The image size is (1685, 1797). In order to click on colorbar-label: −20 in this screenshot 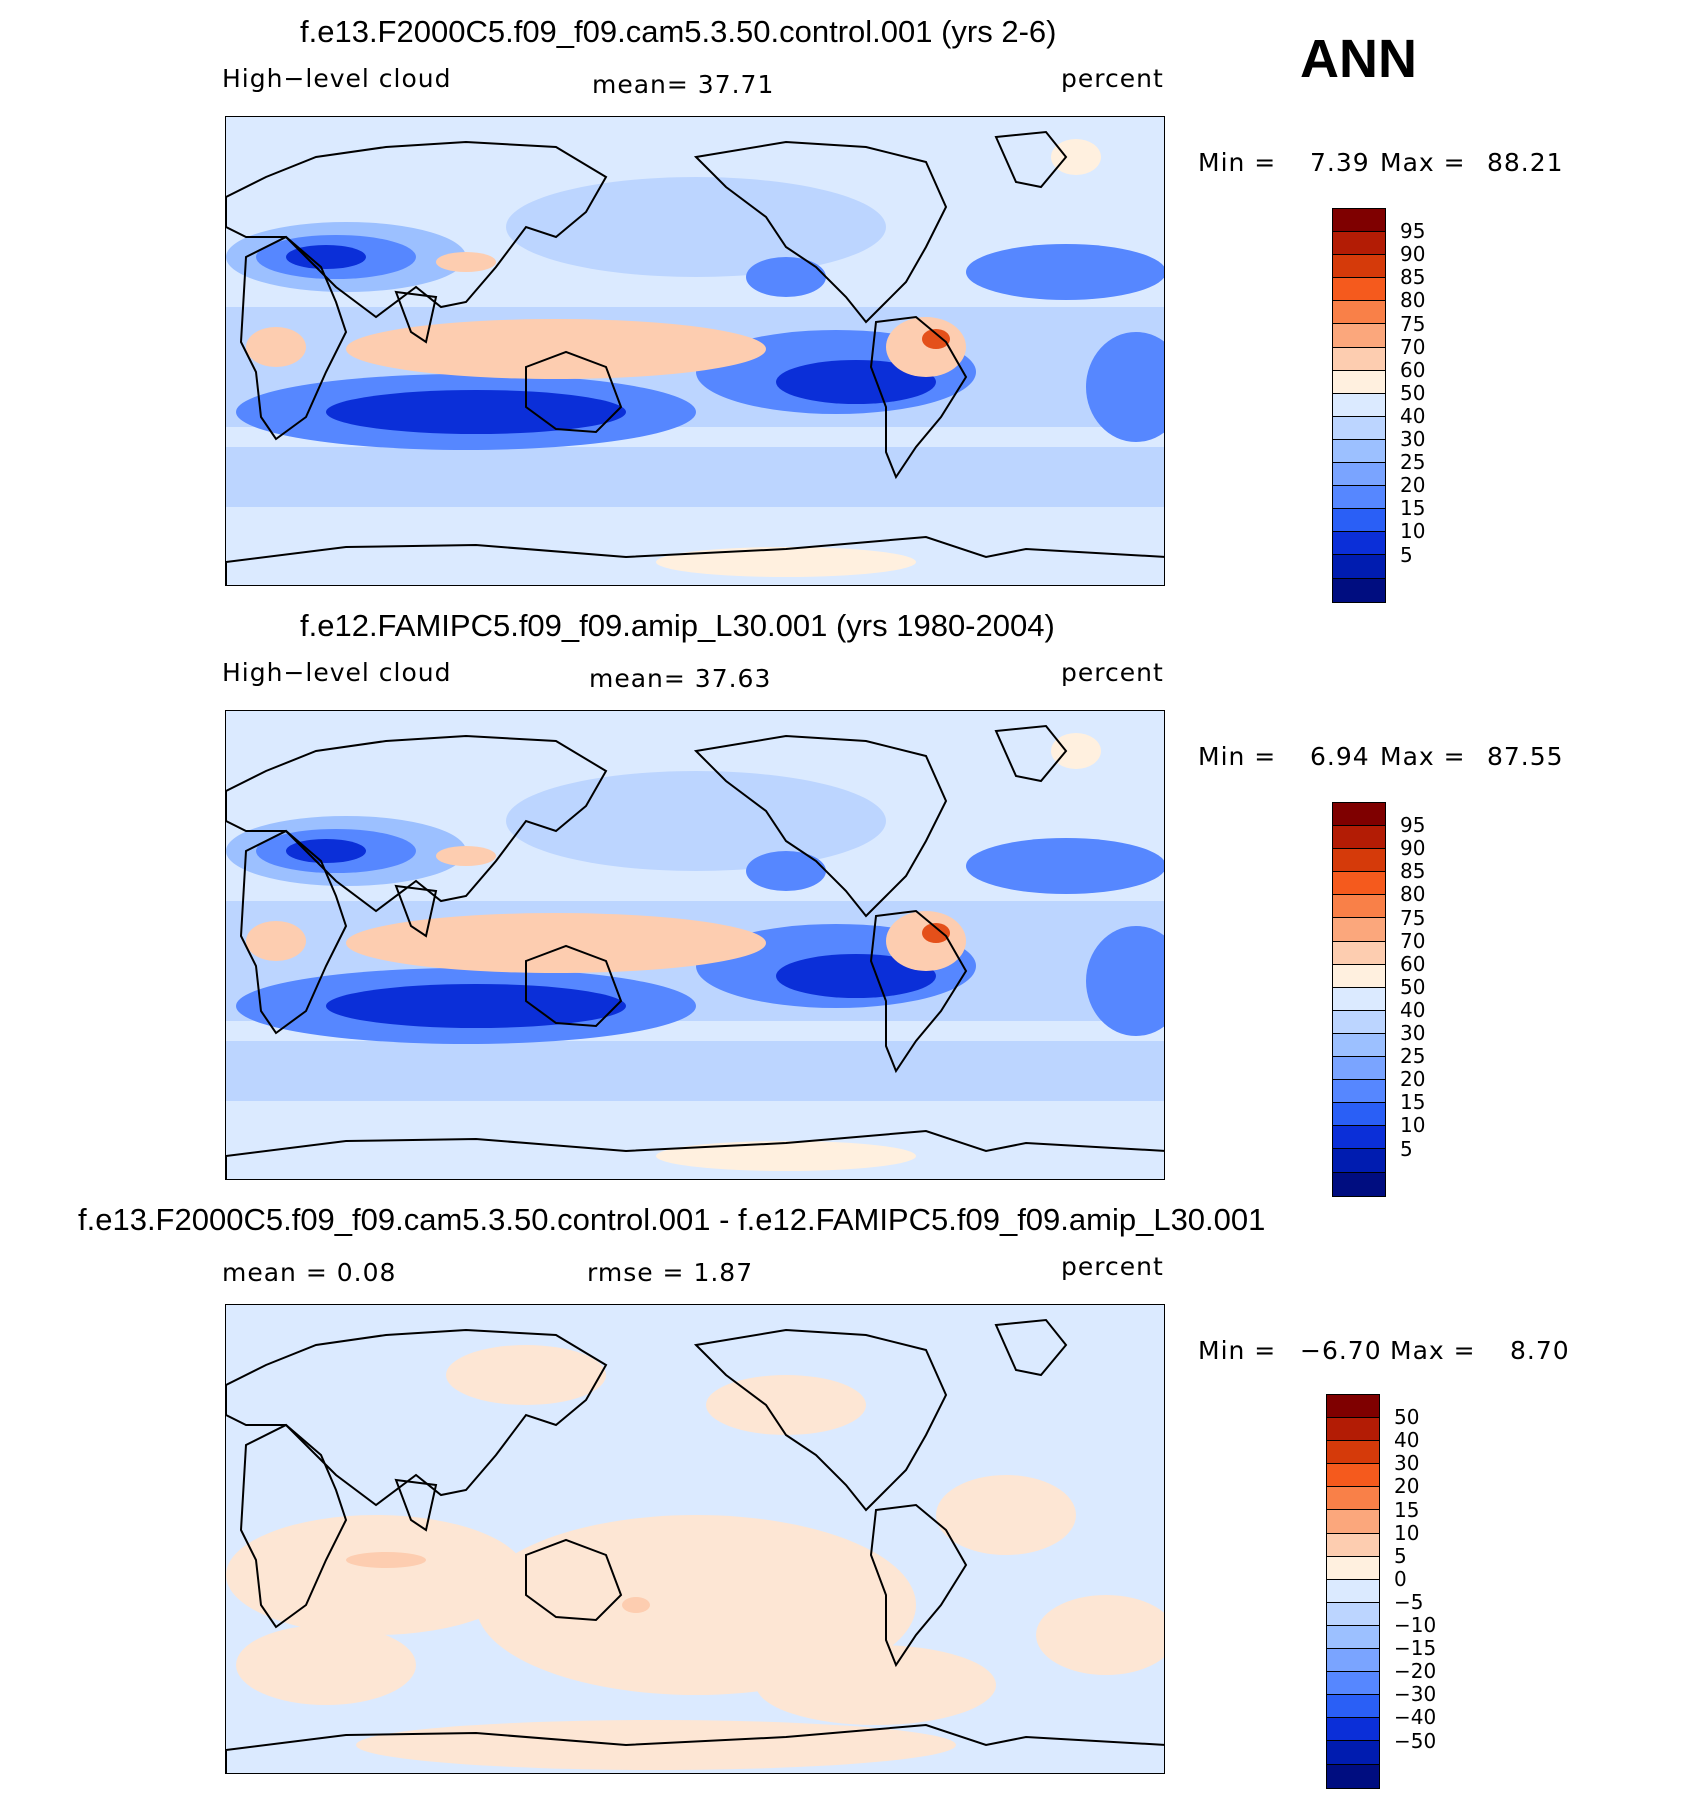, I will do `click(1415, 1671)`.